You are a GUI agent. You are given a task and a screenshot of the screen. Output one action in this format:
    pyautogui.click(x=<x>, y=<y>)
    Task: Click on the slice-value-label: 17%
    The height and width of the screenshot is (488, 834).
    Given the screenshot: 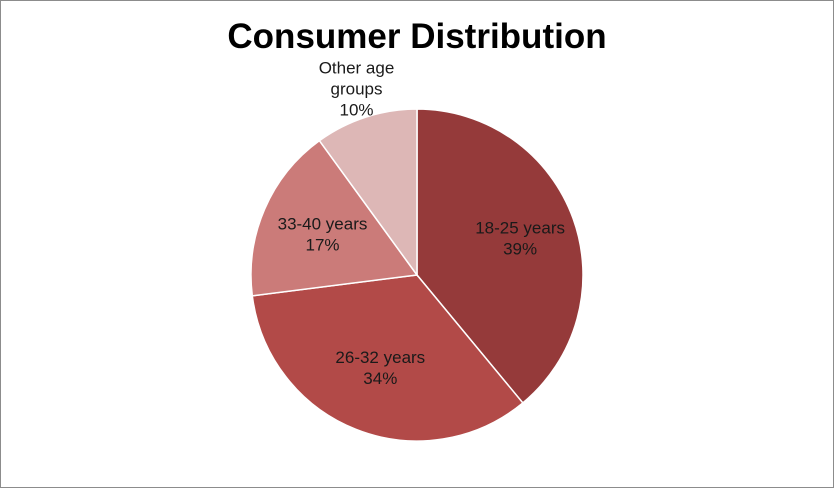 What is the action you would take?
    pyautogui.click(x=322, y=245)
    